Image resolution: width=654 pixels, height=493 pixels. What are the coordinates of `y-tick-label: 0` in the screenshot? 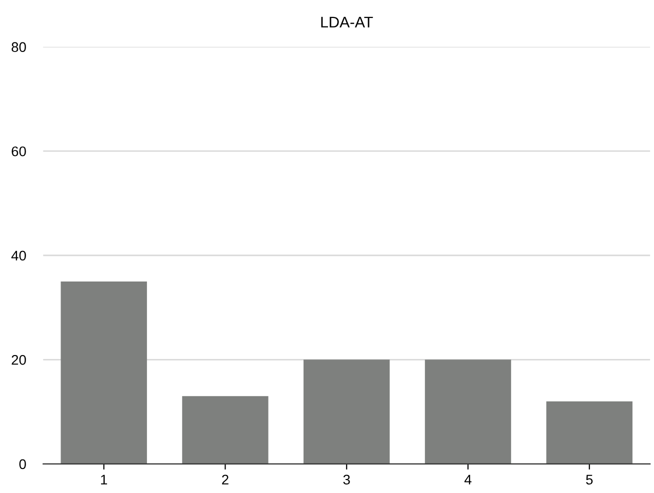 It's located at (22, 464).